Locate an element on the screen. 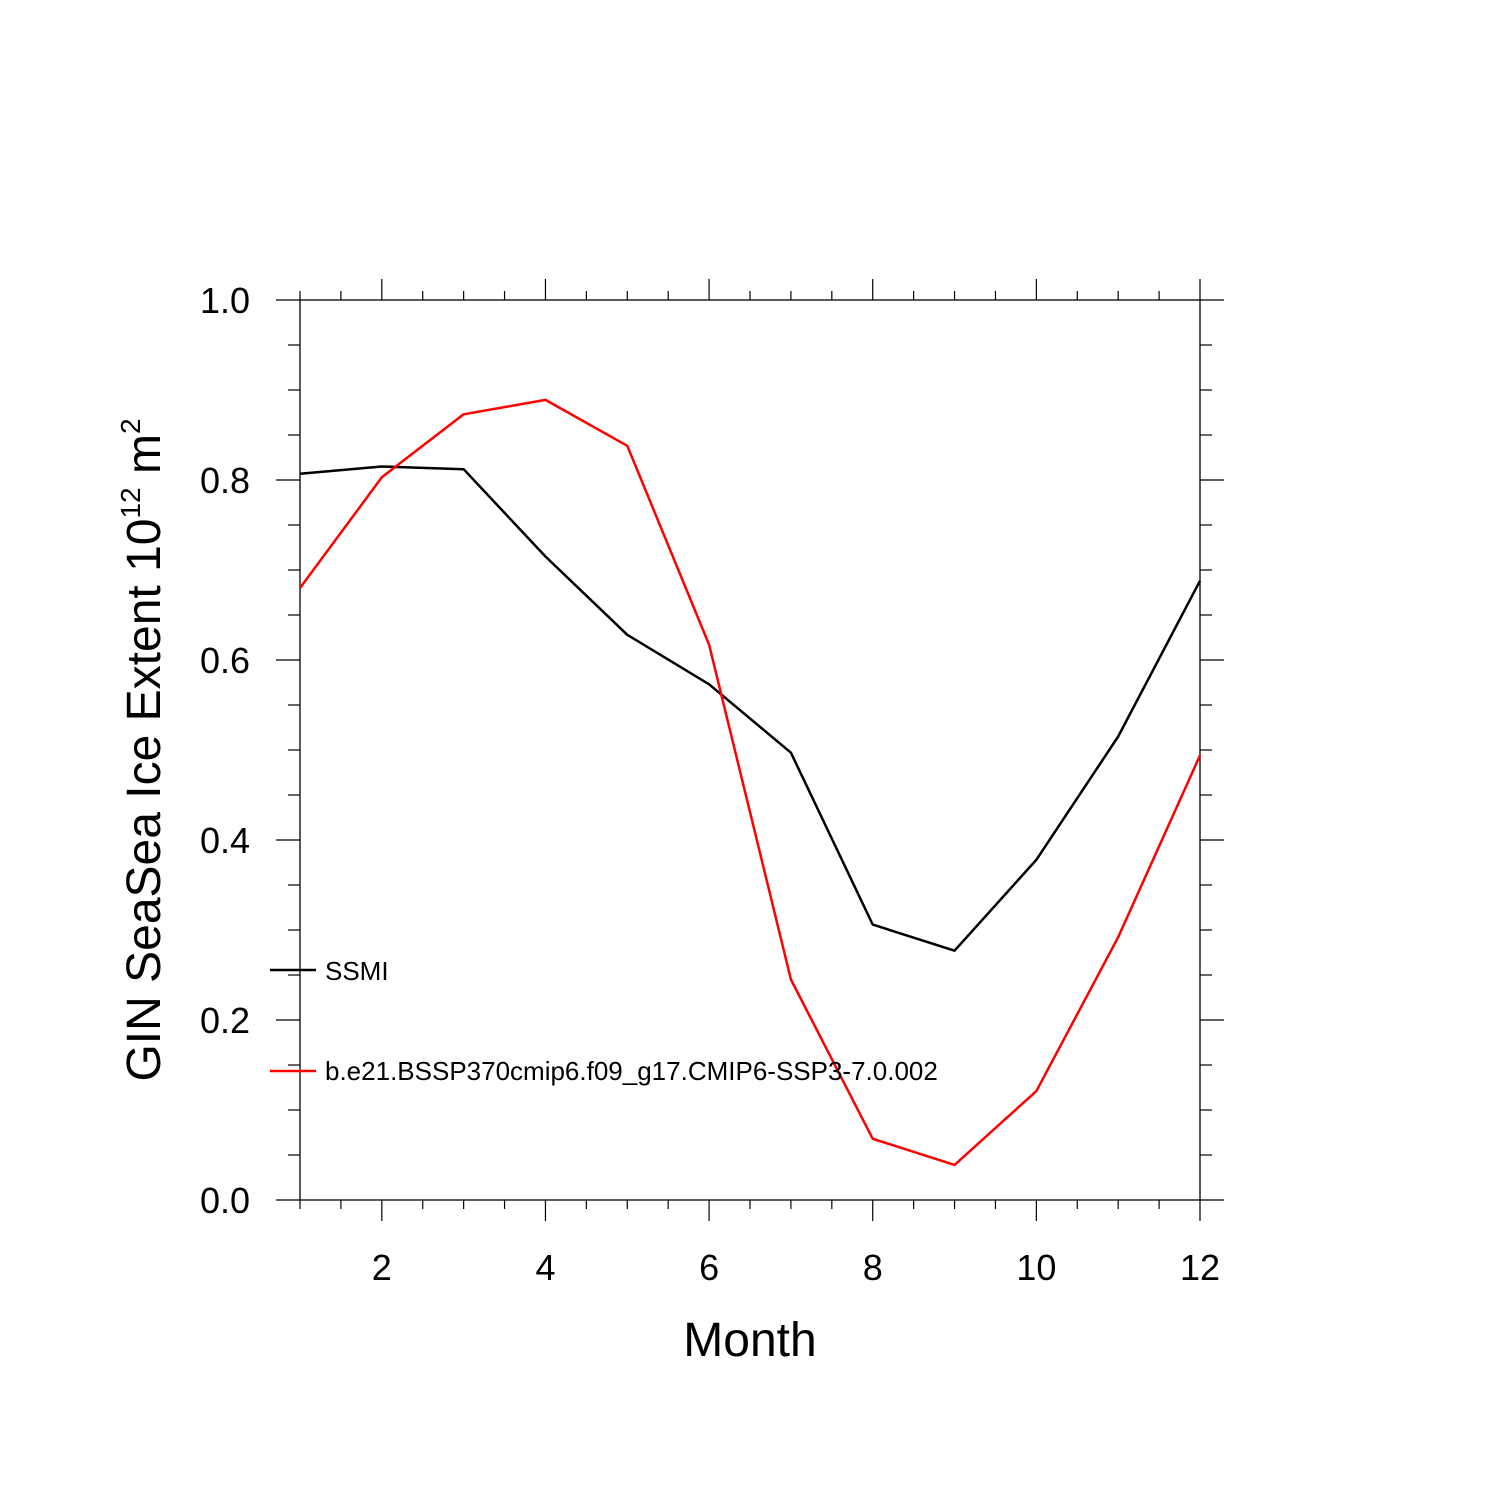 Image resolution: width=1500 pixels, height=1500 pixels. x-tick-label: 4 is located at coordinates (545, 1267).